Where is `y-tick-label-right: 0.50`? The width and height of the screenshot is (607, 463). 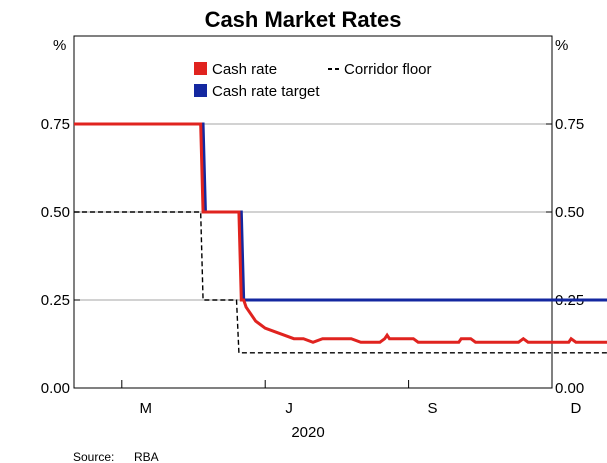
y-tick-label-right: 0.50 is located at coordinates (569, 212).